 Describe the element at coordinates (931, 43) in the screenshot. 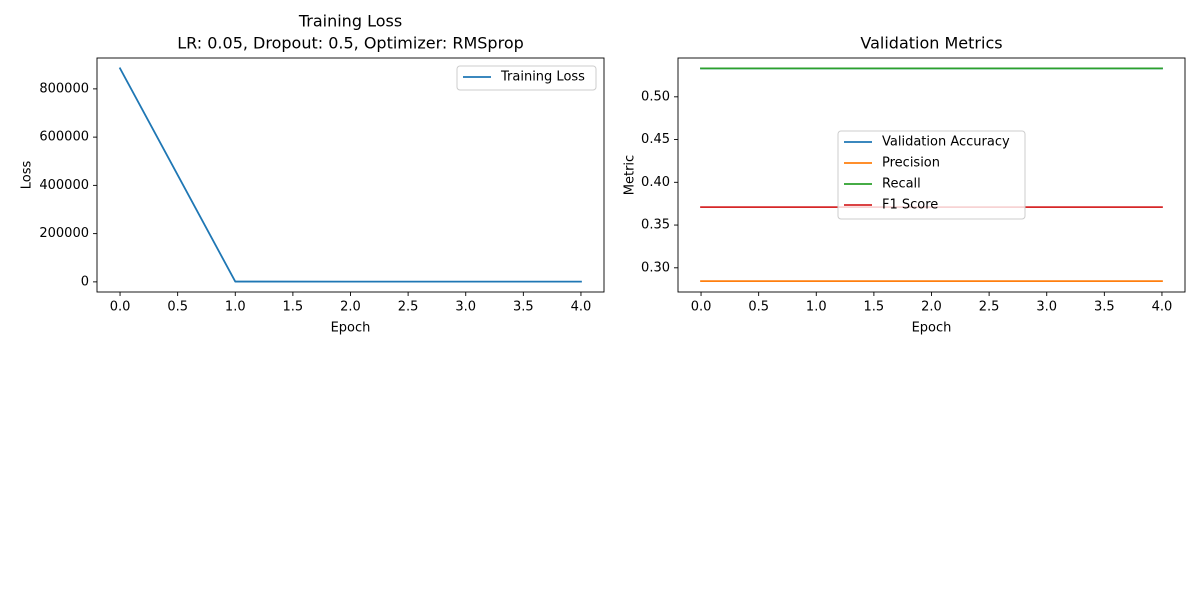

I see `chart-title: Validation Metrics` at that location.